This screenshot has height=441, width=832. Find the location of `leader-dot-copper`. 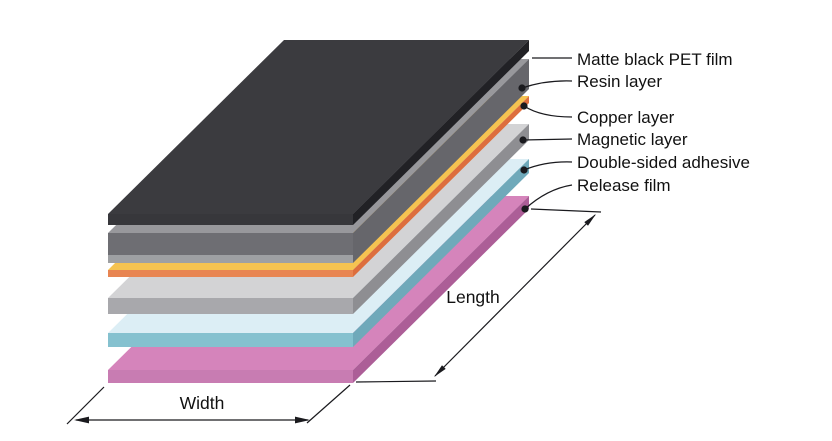

leader-dot-copper is located at coordinates (524, 106).